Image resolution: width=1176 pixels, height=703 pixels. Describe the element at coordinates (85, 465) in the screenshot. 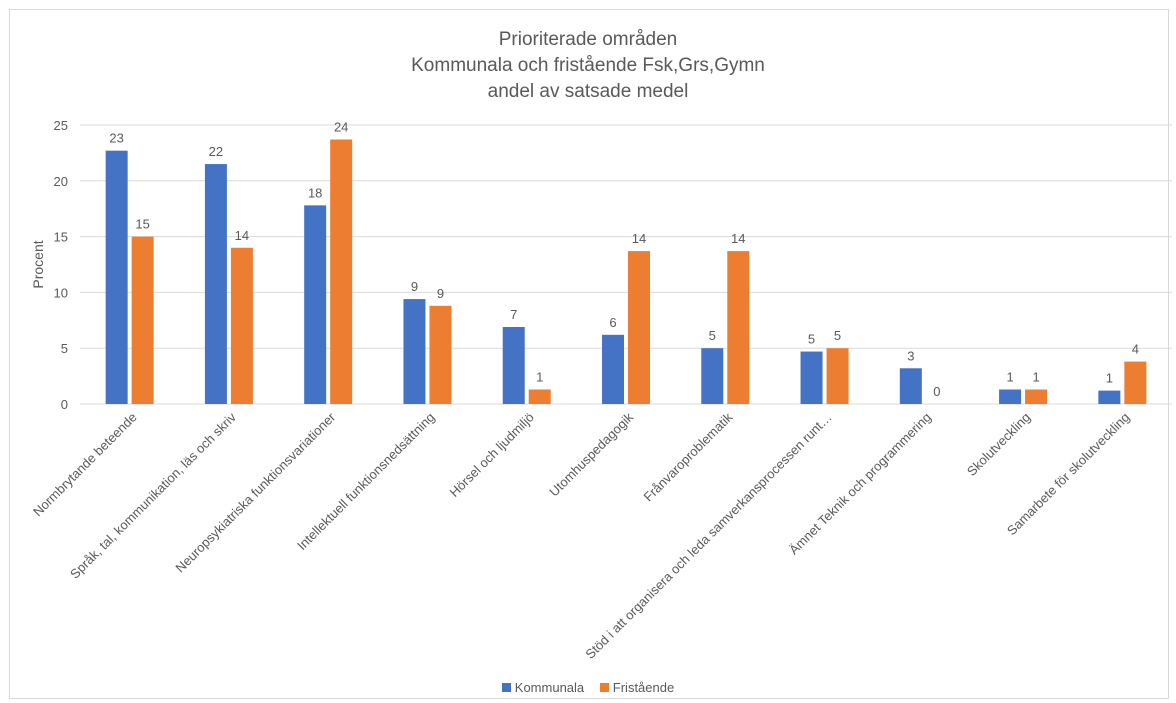

I see `x-category-label: Normbrytande beteende` at that location.